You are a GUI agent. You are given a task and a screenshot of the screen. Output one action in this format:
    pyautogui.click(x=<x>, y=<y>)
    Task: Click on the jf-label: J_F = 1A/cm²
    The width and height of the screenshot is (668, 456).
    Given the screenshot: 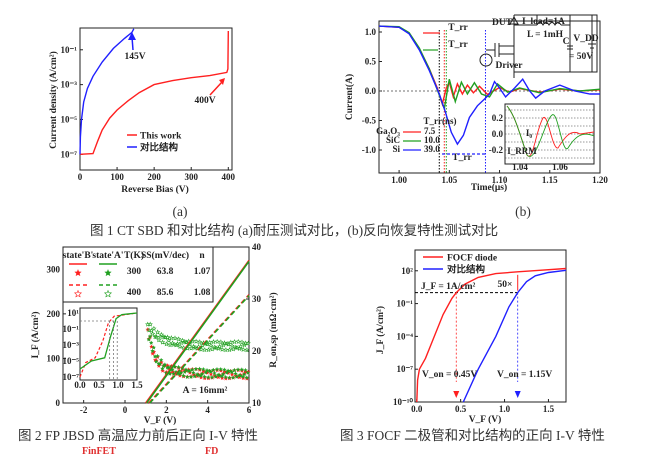 What is the action you would take?
    pyautogui.click(x=448, y=287)
    